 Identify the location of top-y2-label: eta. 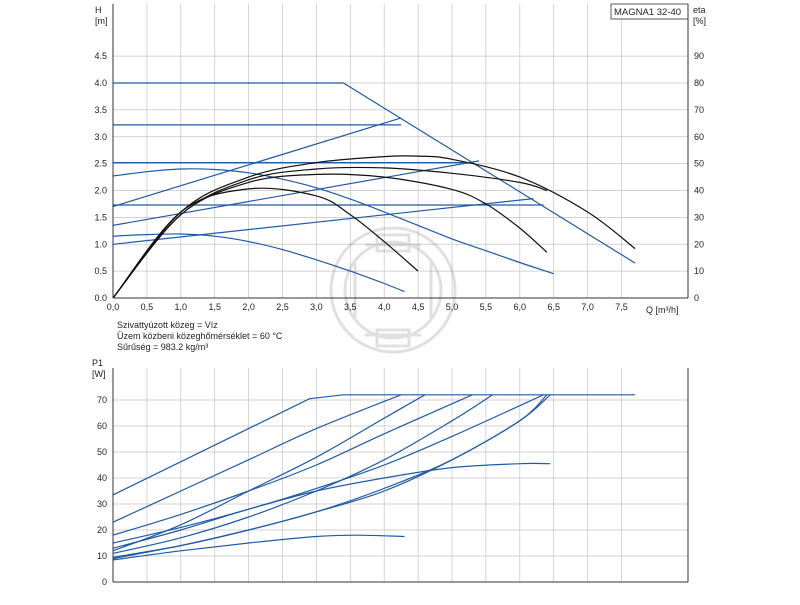
(699, 10).